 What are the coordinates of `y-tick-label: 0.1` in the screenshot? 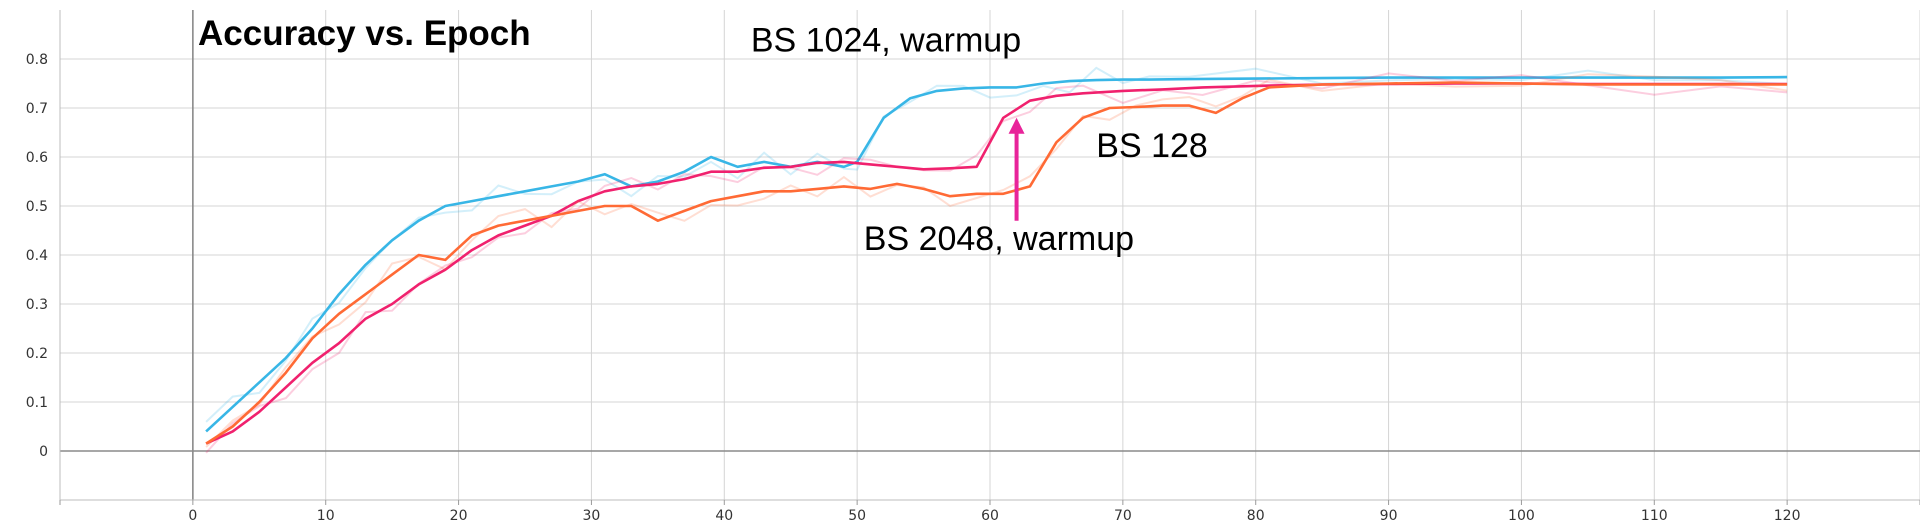 It's located at (37, 403).